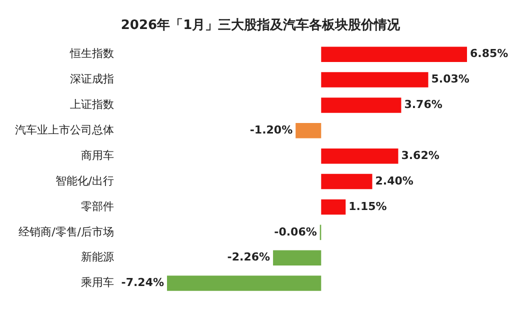 This screenshot has width=525, height=318. What do you see at coordinates (84, 181) in the screenshot?
I see `y-tick-label: 智能化/出行` at bounding box center [84, 181].